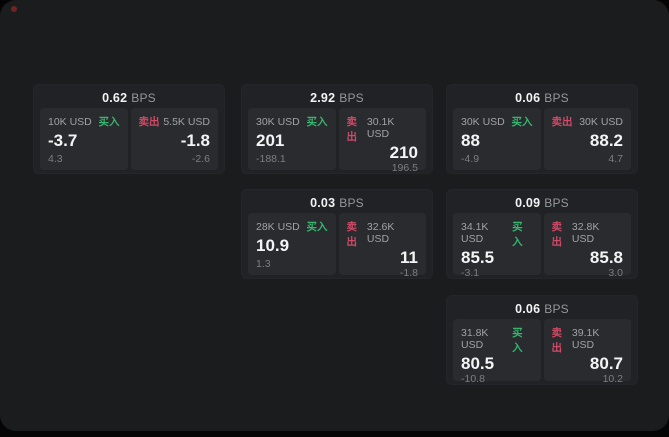  I want to click on sell-price: 88.2, so click(606, 140).